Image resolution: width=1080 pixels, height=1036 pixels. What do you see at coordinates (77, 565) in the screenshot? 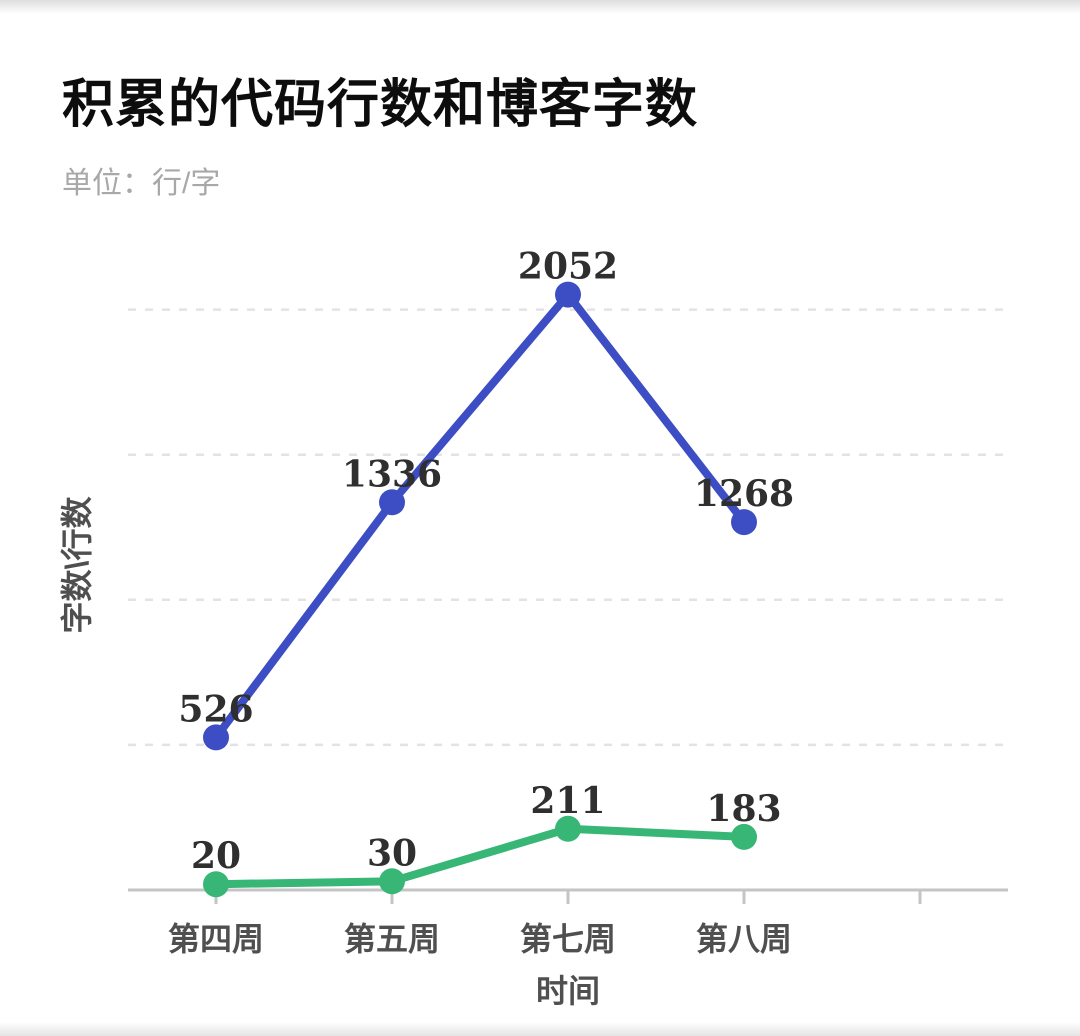
I see `y-axis-title: 字数\行数` at bounding box center [77, 565].